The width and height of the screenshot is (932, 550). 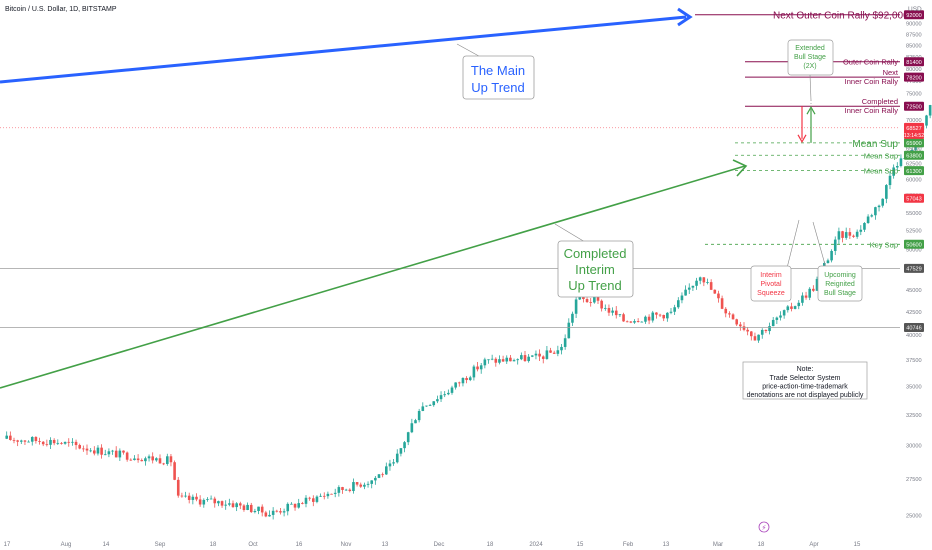 I want to click on price-label-text: 63800, so click(x=914, y=156).